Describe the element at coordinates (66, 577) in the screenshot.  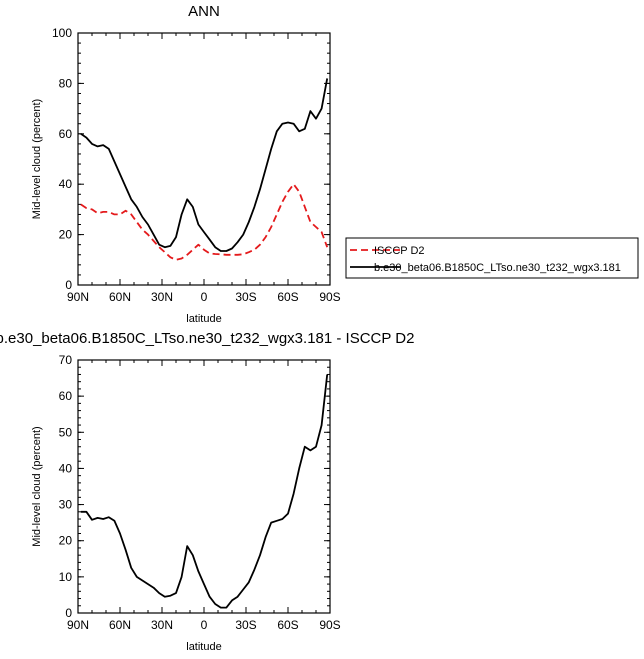
I see `y-tick-label: 10` at that location.